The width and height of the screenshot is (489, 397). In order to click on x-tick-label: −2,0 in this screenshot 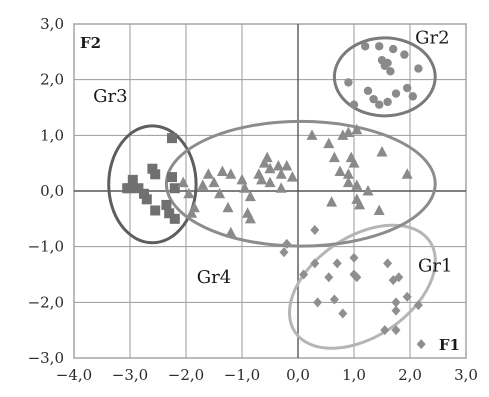, I will do `click(186, 375)`.